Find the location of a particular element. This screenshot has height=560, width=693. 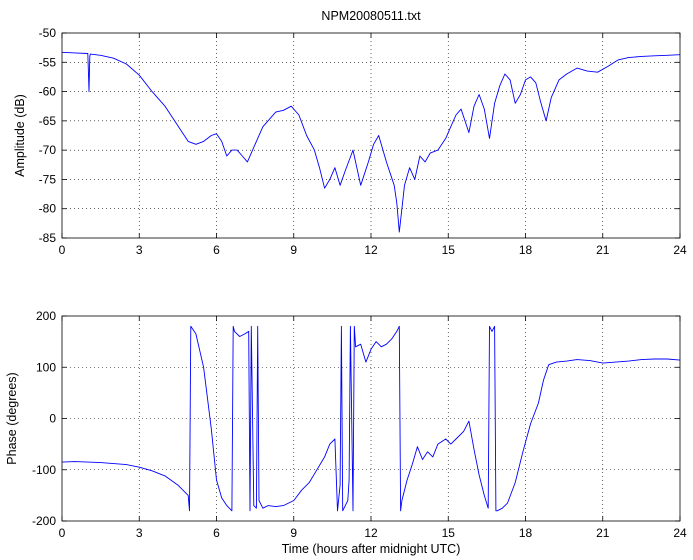

y-tick-label: -75 is located at coordinates (48, 179).